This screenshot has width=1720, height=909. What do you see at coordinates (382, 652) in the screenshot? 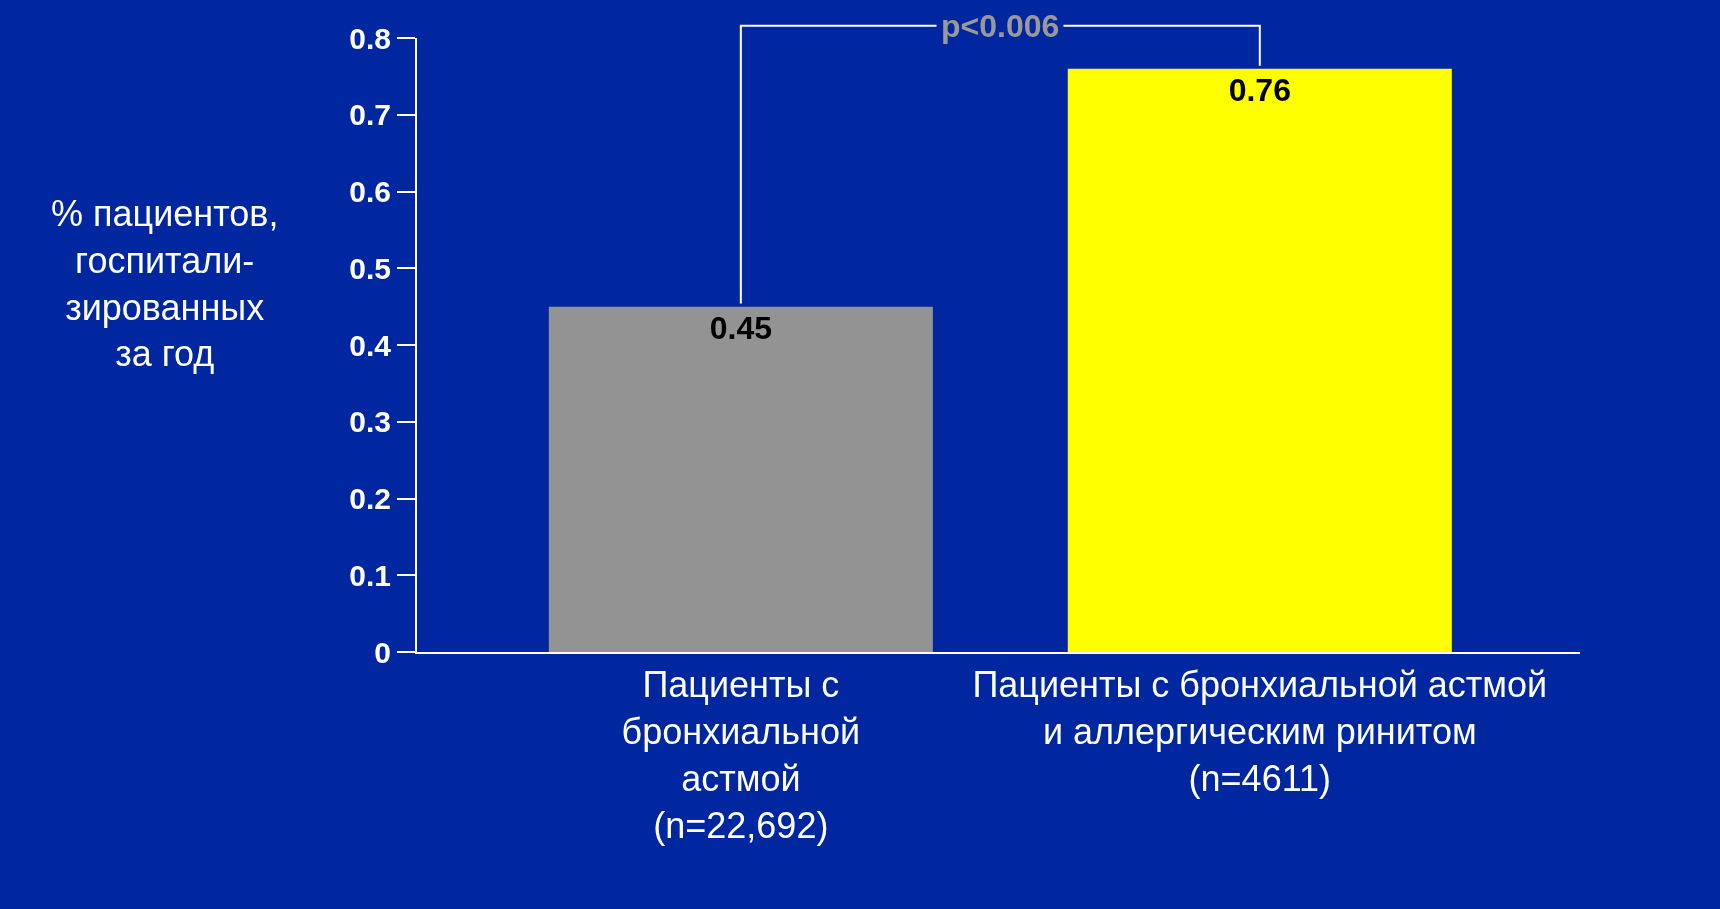
I see `y-tick-label: 0` at bounding box center [382, 652].